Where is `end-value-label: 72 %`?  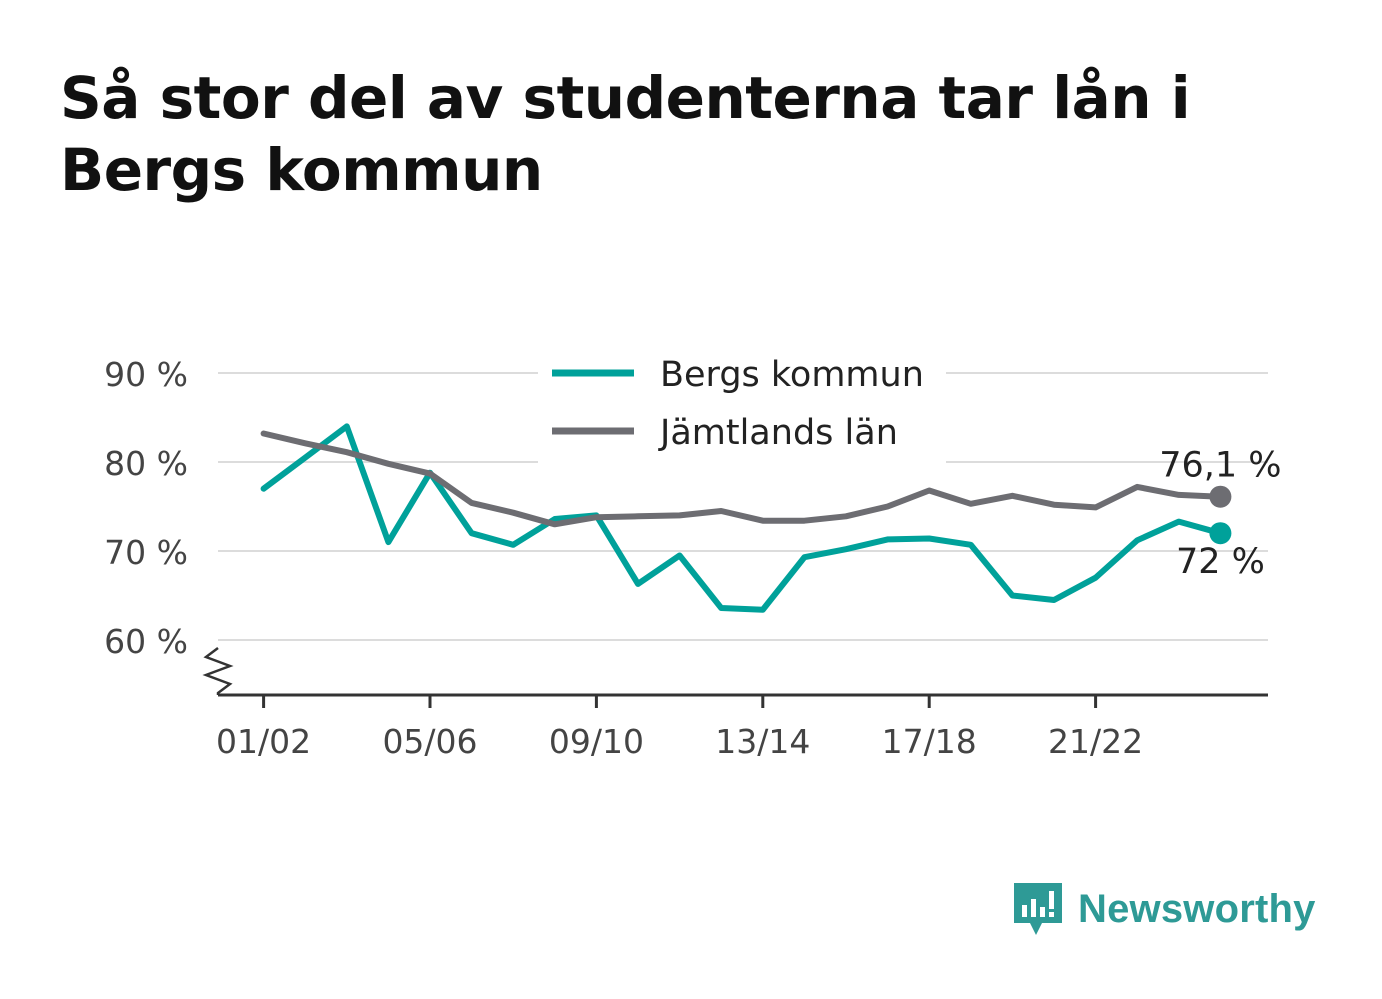 end-value-label: 72 % is located at coordinates (1220, 562).